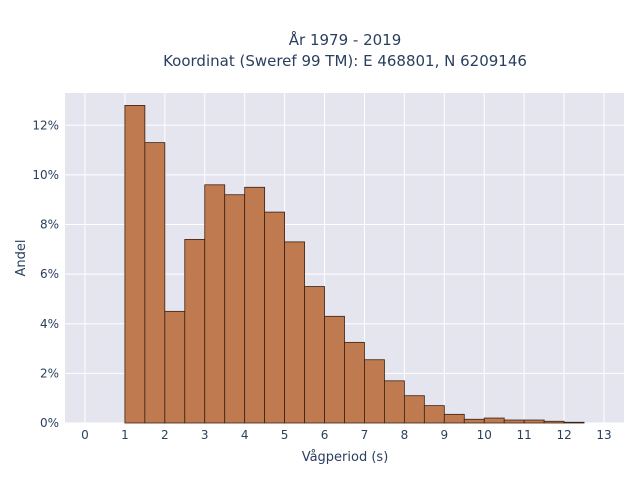  I want to click on y-tick-label: 8%, so click(49, 225).